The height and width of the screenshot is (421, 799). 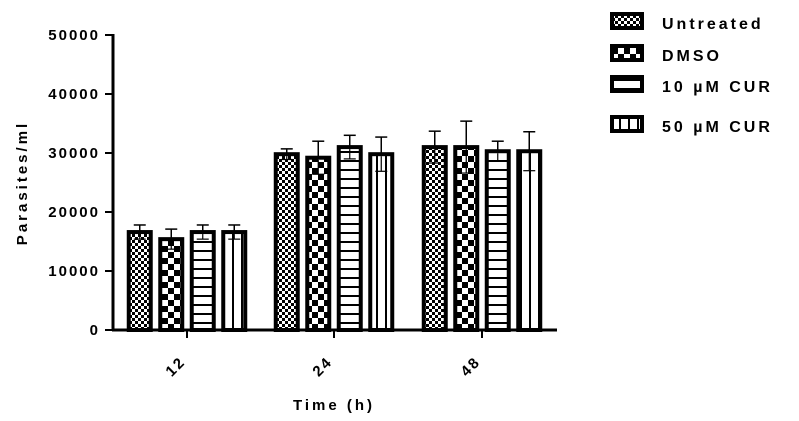 I want to click on y-tick-label: 40000, so click(x=74, y=94).